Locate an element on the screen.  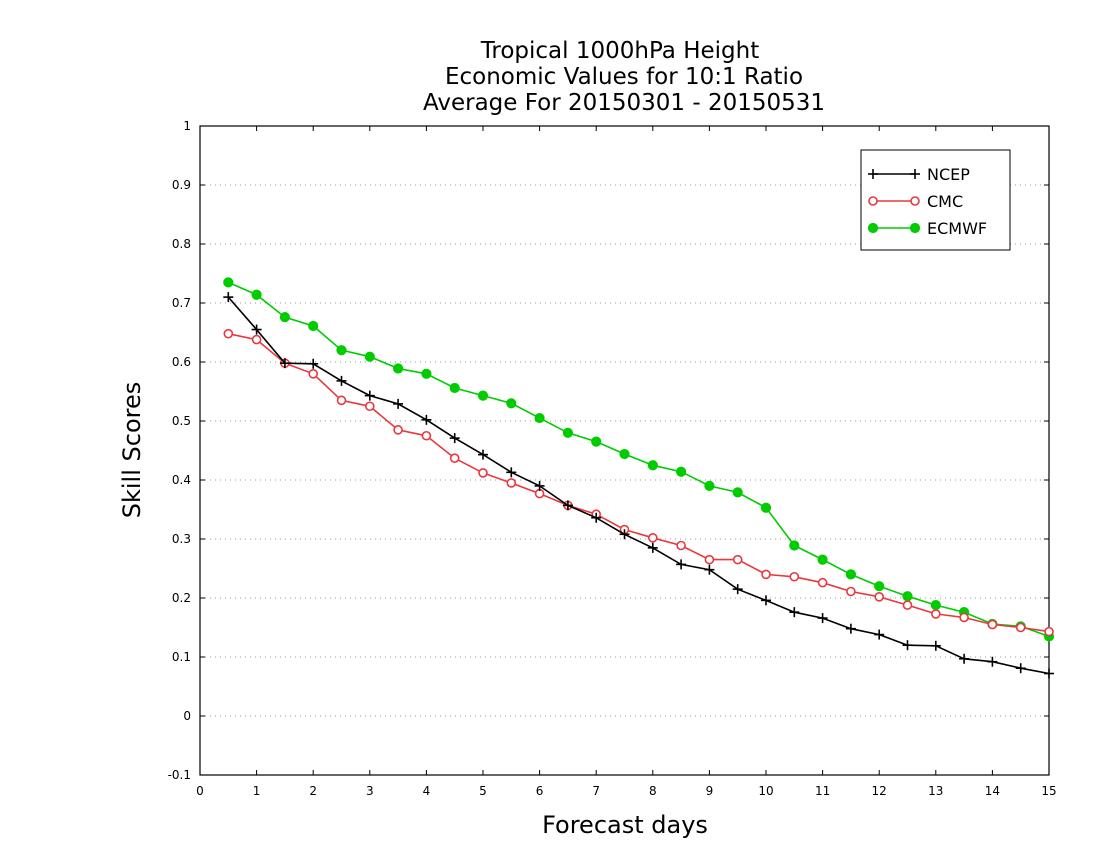
legend-item-ncep: NCEP is located at coordinates (919, 174).